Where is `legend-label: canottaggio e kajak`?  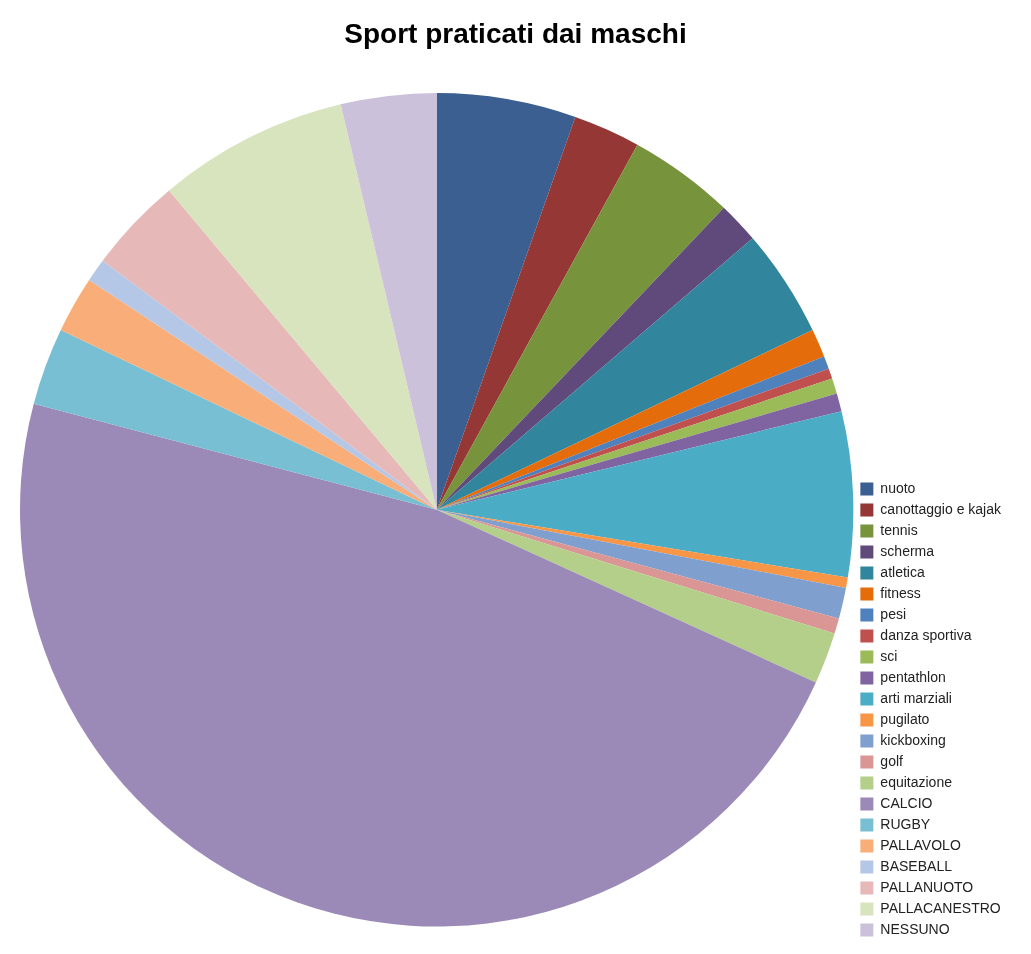
legend-label: canottaggio e kajak is located at coordinates (941, 508).